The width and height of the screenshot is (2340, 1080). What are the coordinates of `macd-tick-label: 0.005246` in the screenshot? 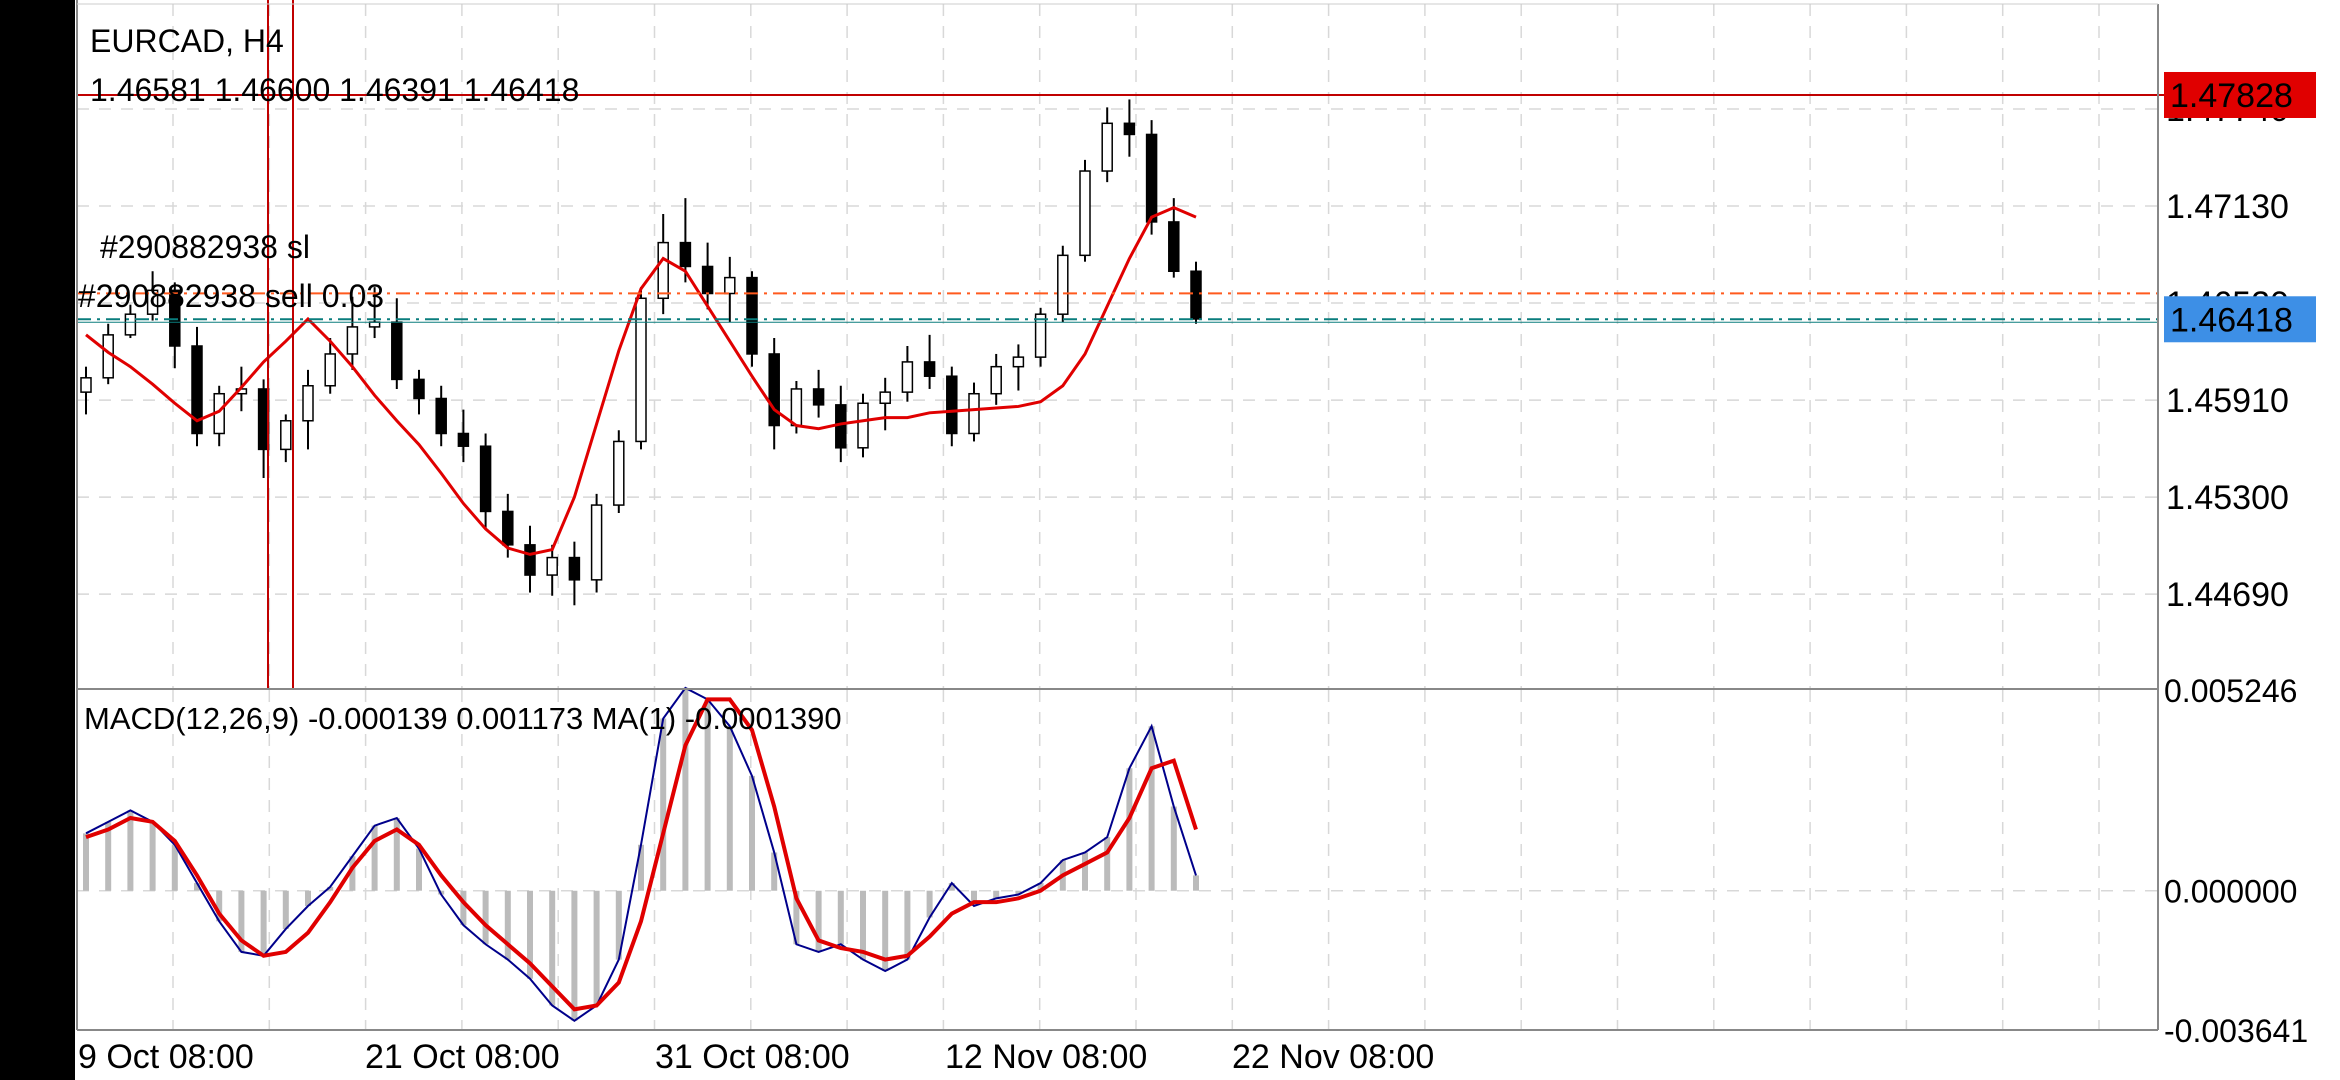 It's located at (2230, 691).